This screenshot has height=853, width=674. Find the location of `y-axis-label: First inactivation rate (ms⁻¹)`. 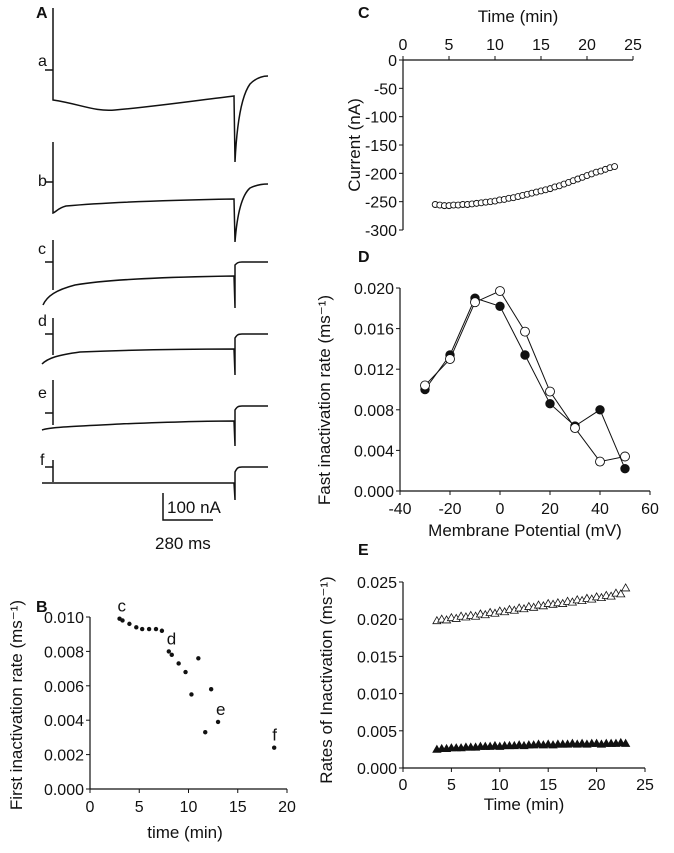

y-axis-label: First inactivation rate (ms⁻¹) is located at coordinates (16, 705).